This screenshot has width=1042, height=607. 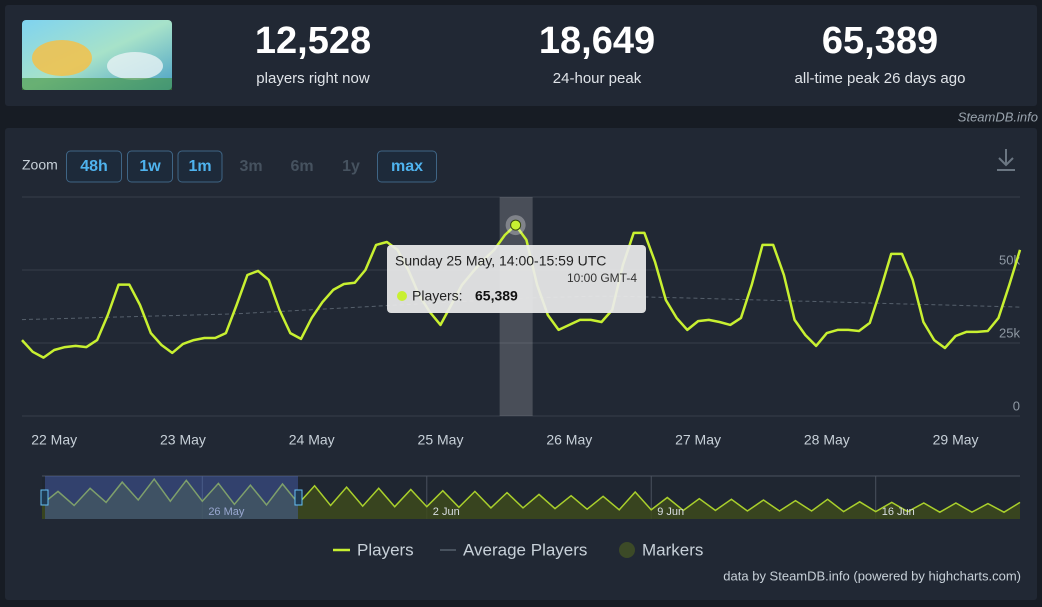 I want to click on zoom-button-label: 1w, so click(x=150, y=166).